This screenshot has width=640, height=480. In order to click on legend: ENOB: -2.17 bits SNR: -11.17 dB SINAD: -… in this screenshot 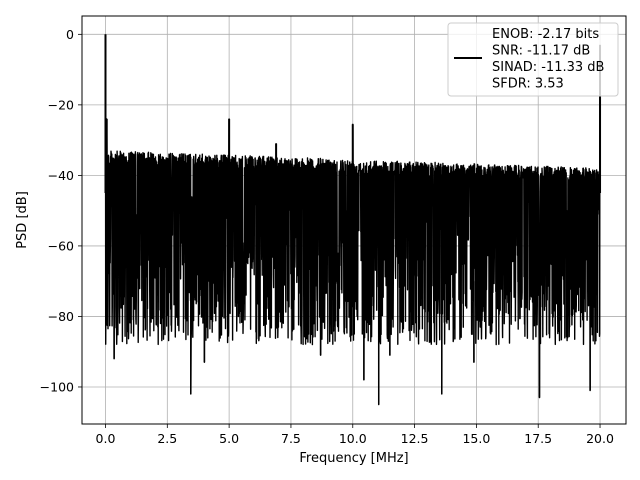, I will do `click(533, 59)`.